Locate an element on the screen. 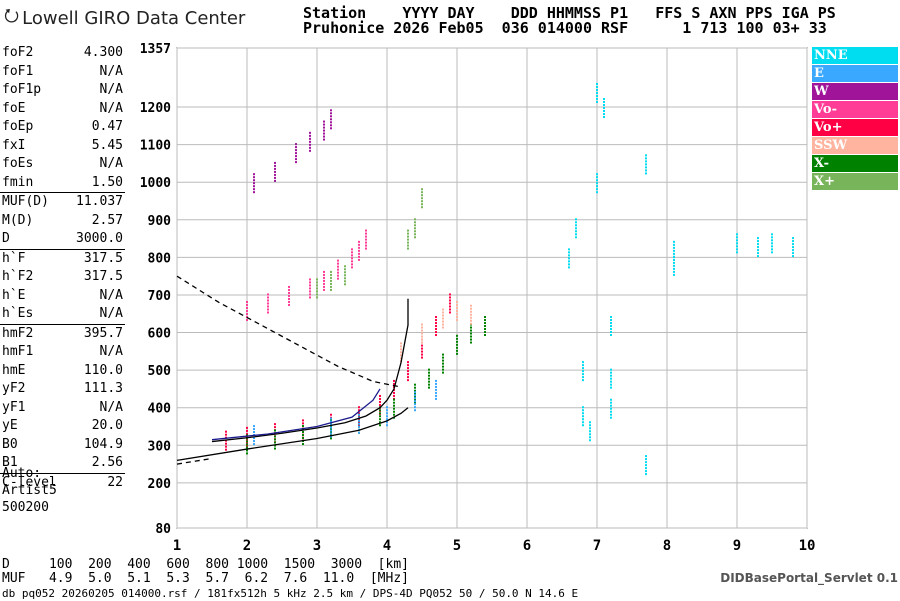 Image resolution: width=900 pixels, height=601 pixels. param-row: M(D) 2.57 is located at coordinates (62, 221).